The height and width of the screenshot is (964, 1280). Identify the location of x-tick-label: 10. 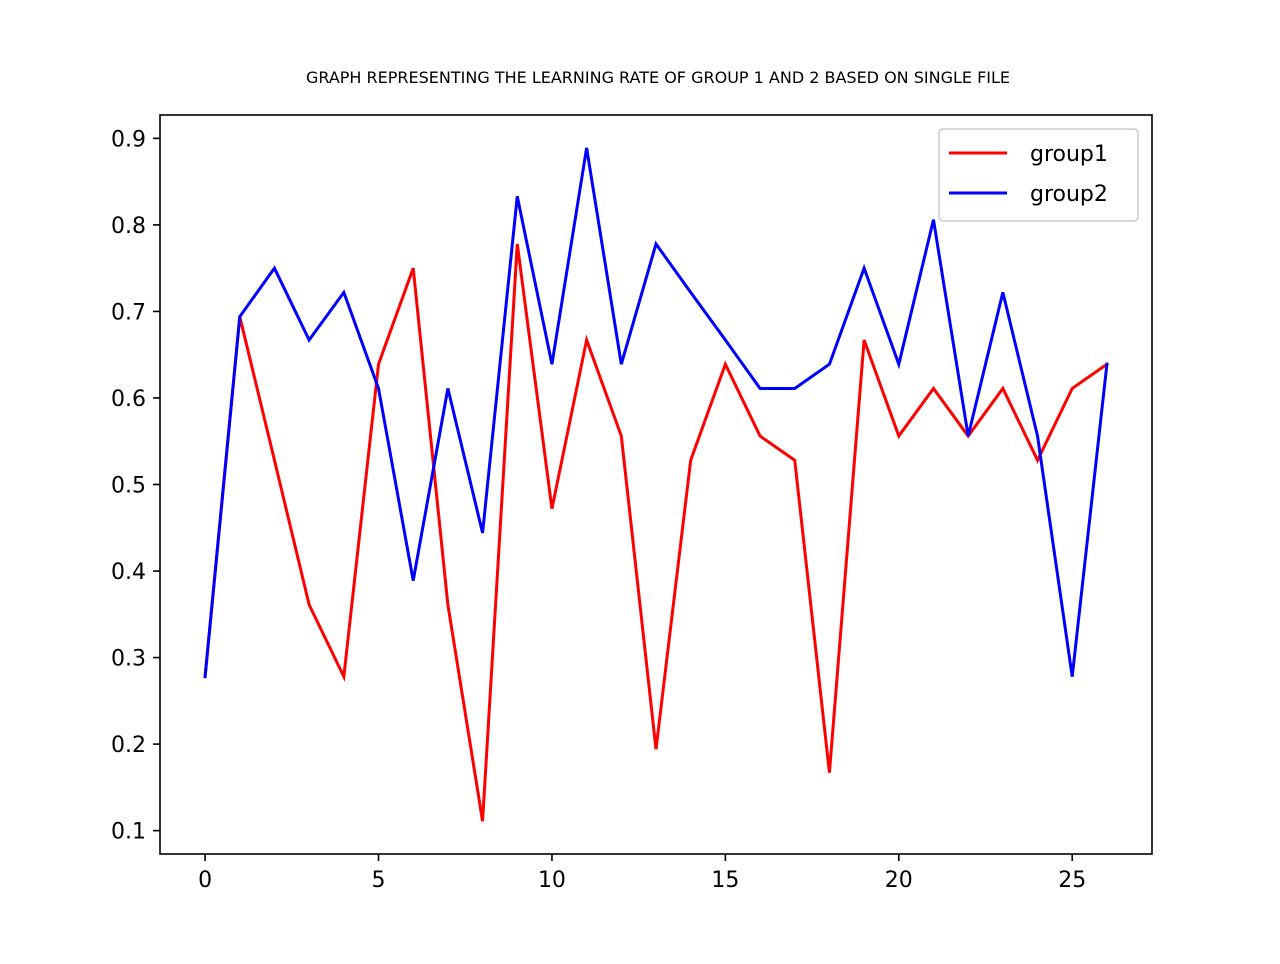
(552, 880).